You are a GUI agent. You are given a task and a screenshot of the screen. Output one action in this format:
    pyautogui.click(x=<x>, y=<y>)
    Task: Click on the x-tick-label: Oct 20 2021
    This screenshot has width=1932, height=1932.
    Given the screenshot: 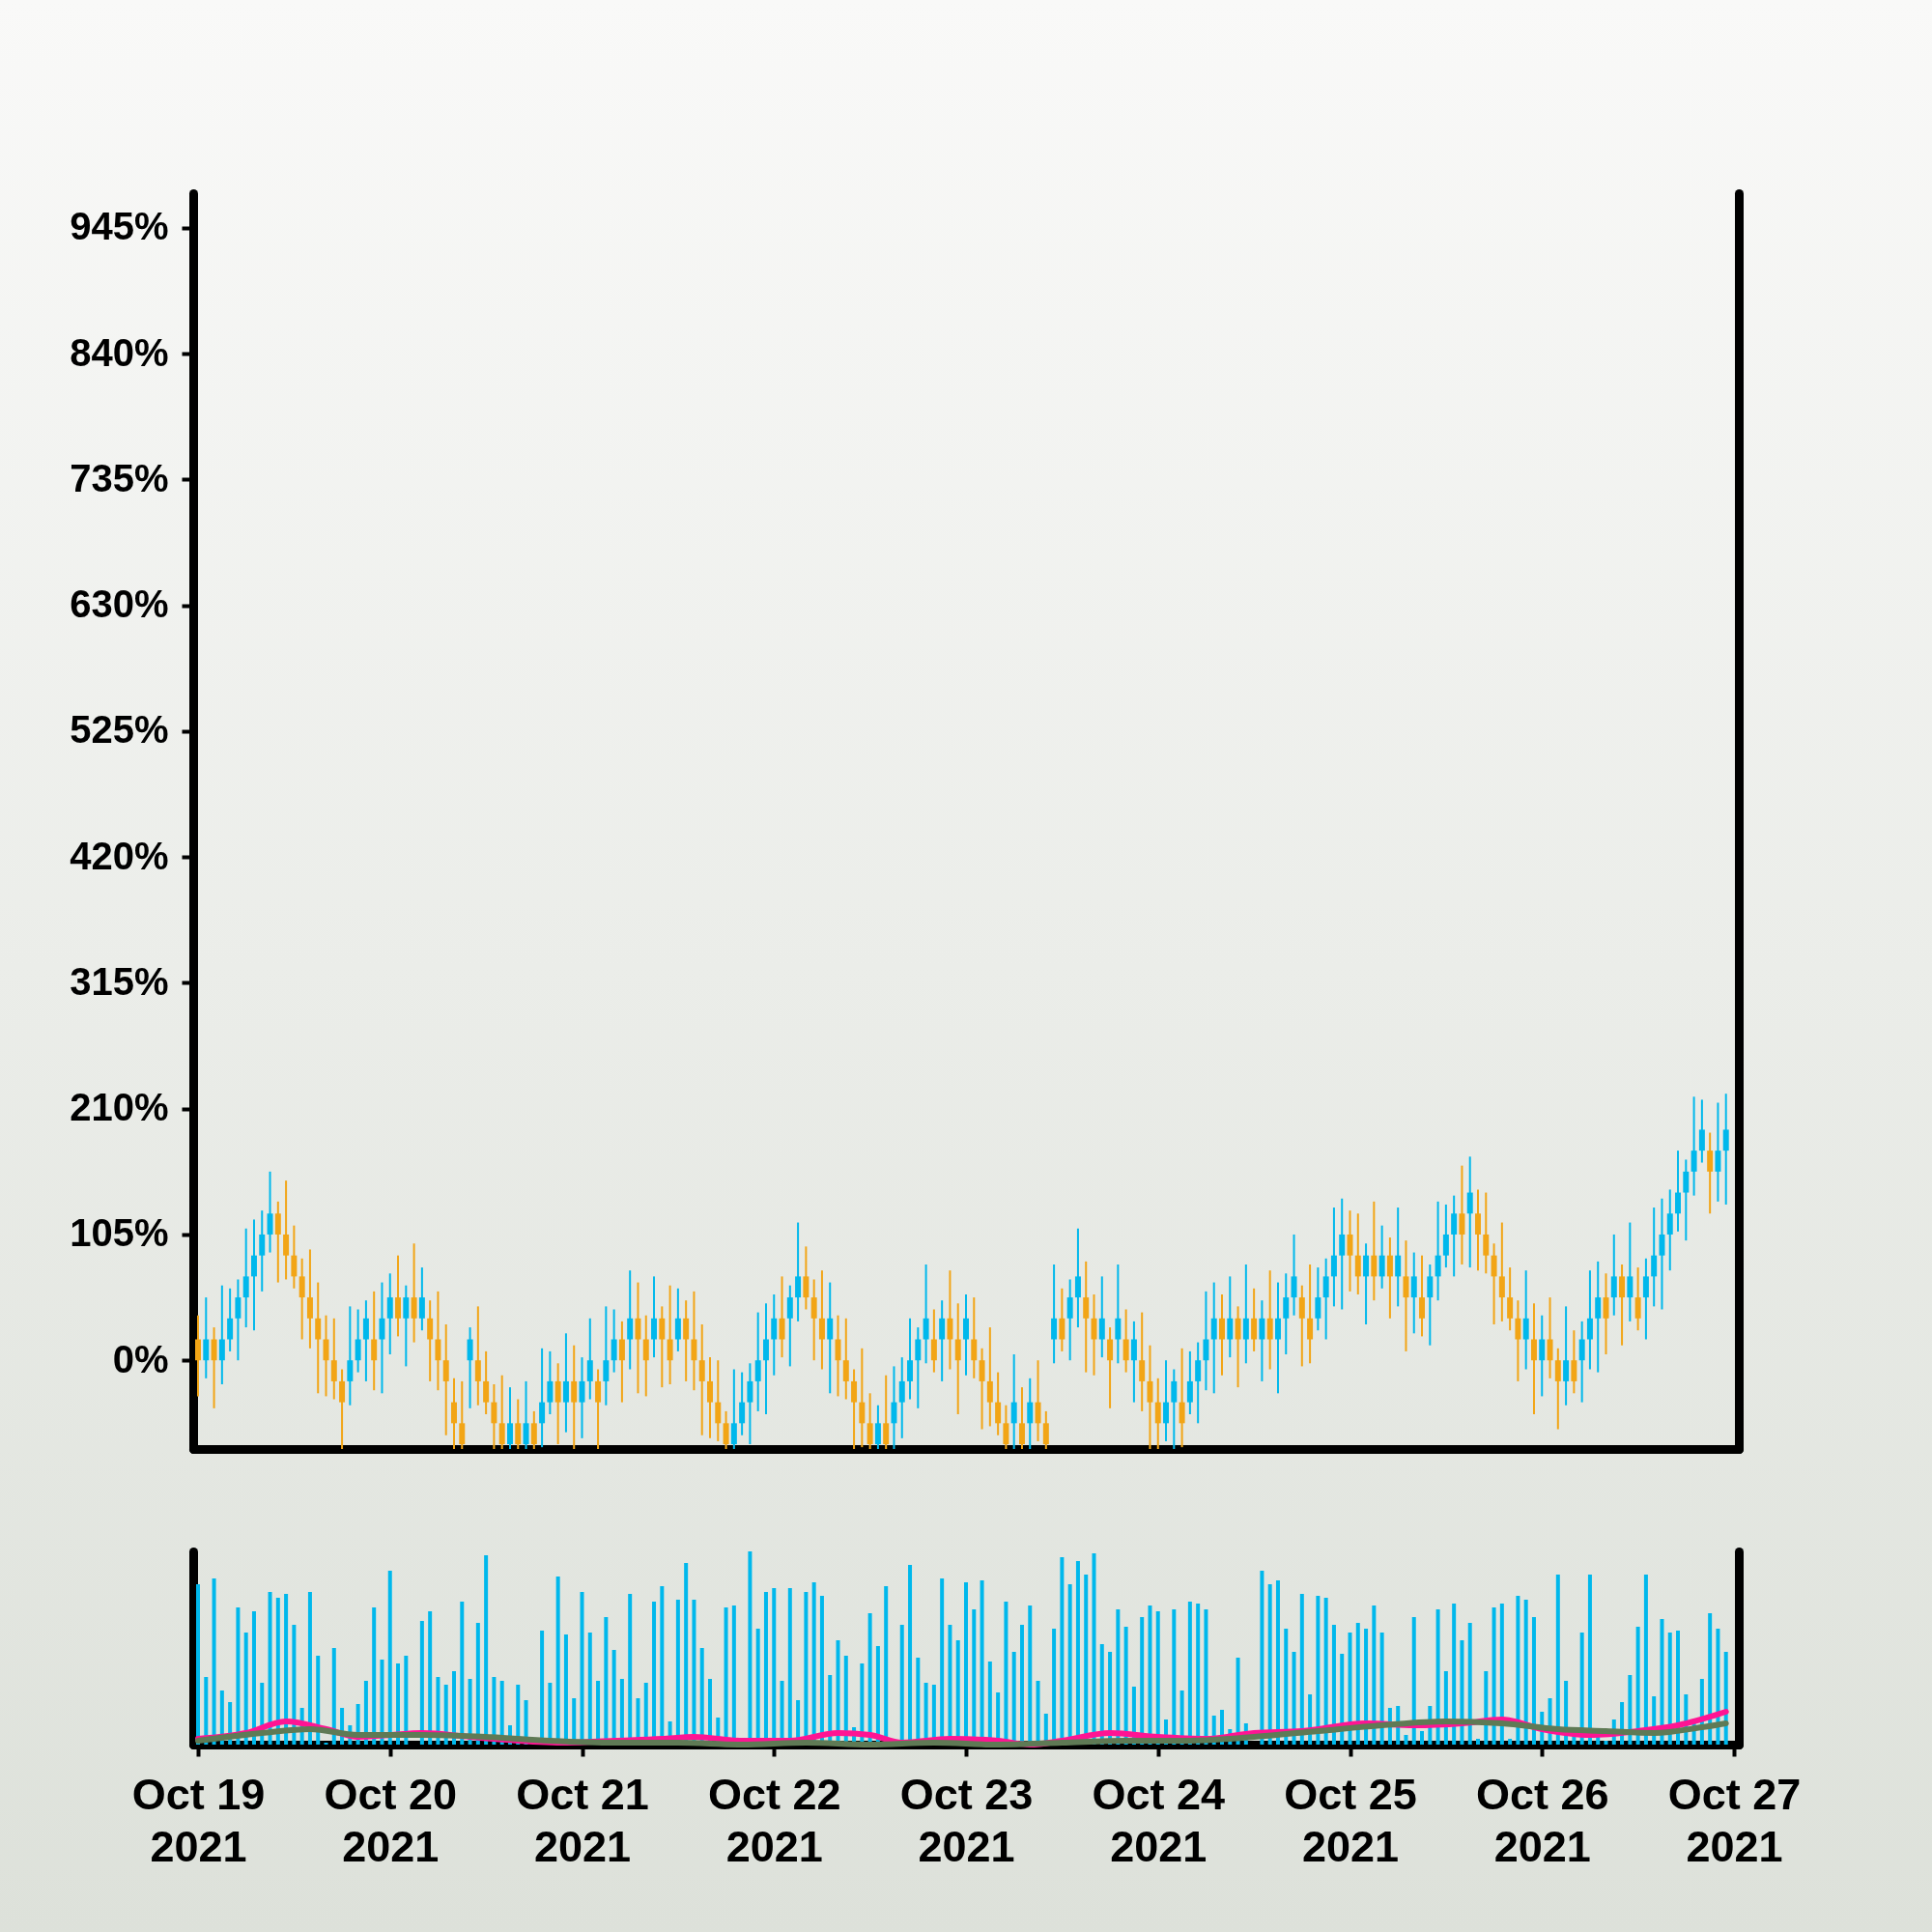 What is the action you would take?
    pyautogui.click(x=391, y=1820)
    